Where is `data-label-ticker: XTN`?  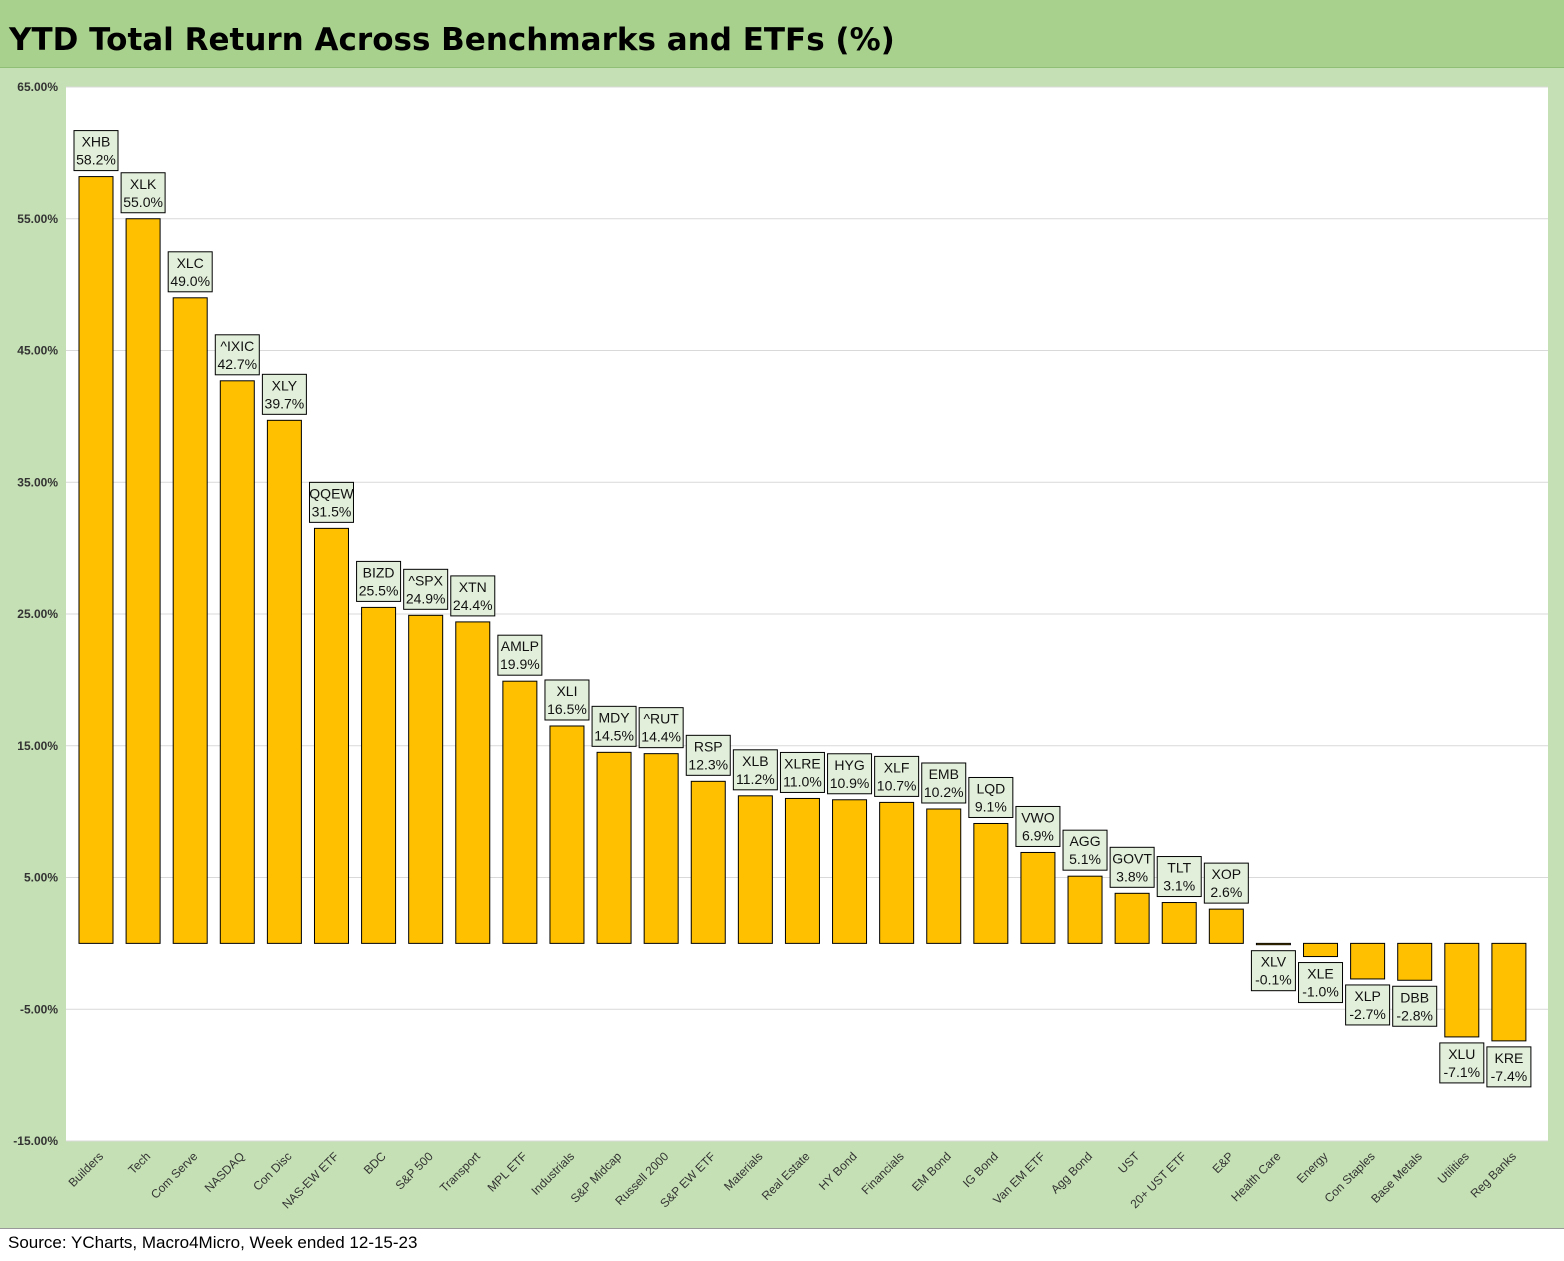 data-label-ticker: XTN is located at coordinates (473, 587).